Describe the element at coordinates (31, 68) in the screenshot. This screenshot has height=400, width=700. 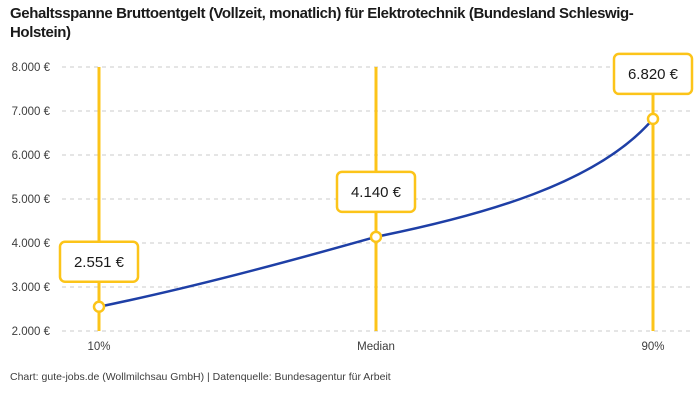
I see `y-axis-tick-label: 8.000 €` at that location.